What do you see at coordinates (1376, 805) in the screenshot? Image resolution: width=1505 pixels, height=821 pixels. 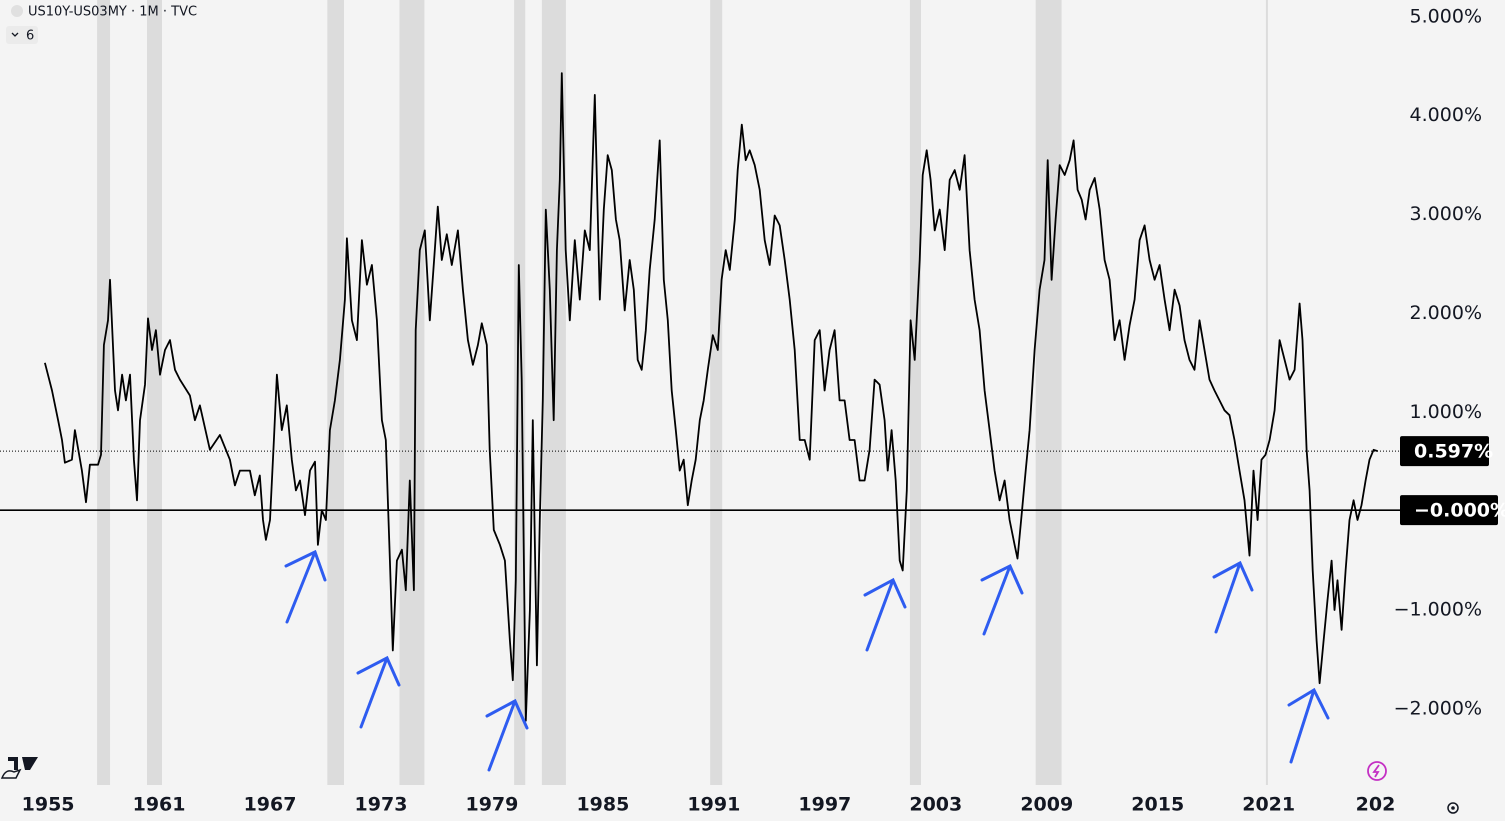 I see `x-tick-label: 202` at bounding box center [1376, 805].